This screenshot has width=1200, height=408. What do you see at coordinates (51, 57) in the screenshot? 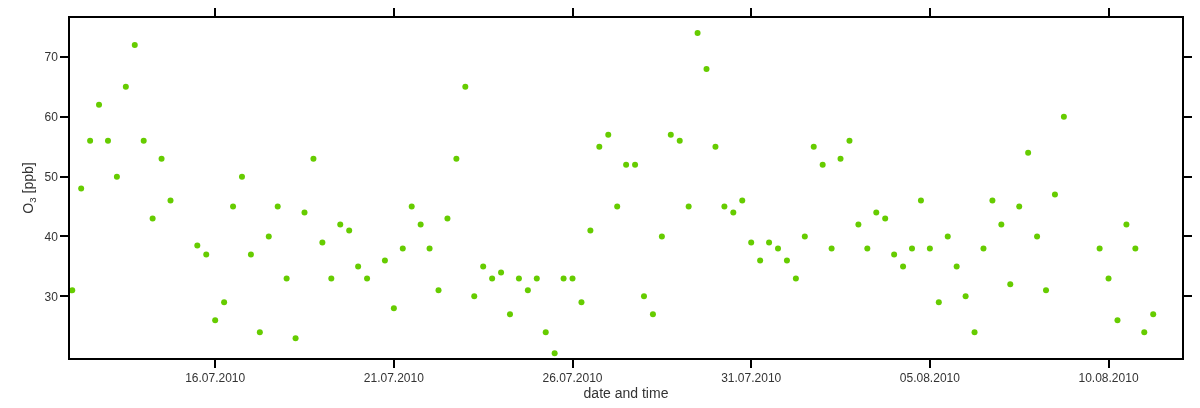
I see `y-tick-label: 70` at bounding box center [51, 57].